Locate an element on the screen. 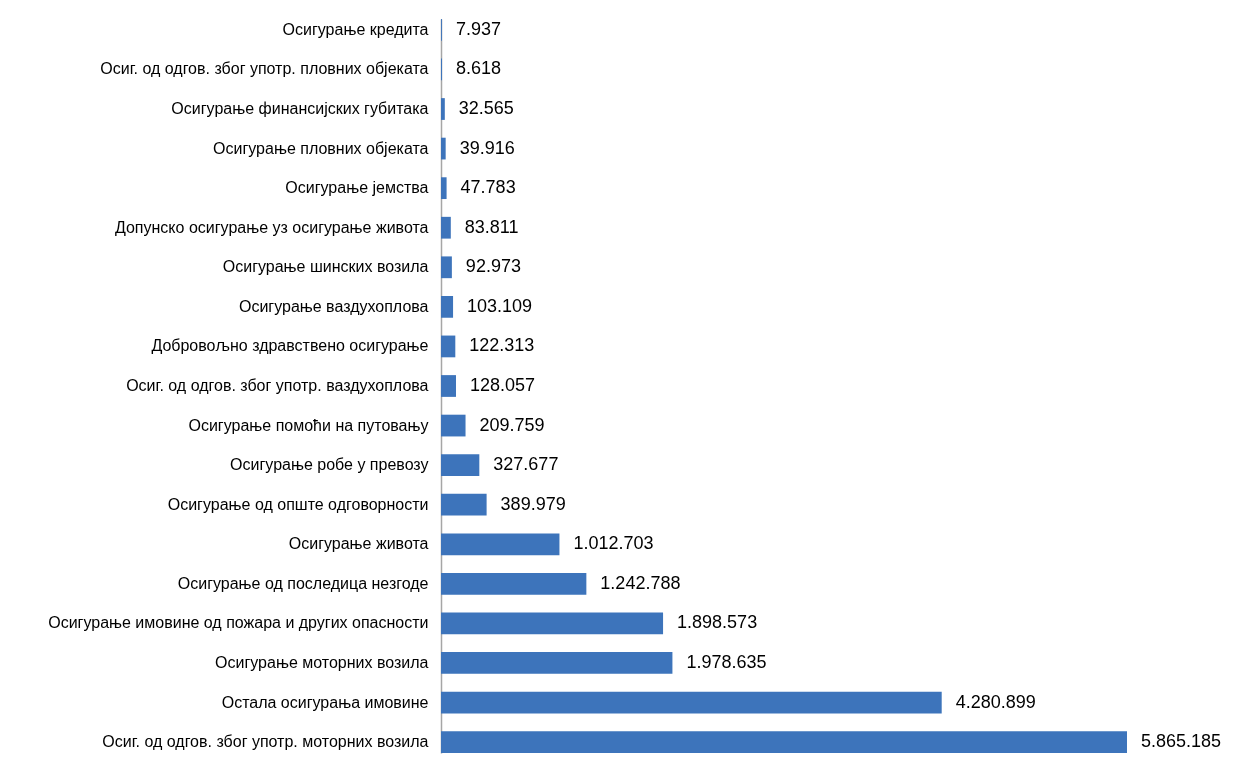  y-tick-label: Осигурање робе у превозу is located at coordinates (329, 465).